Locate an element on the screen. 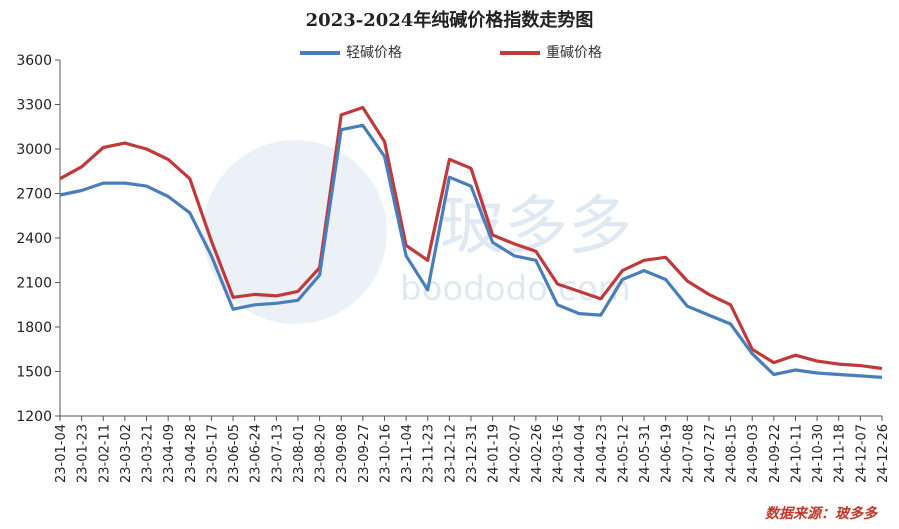 The image size is (899, 529). y-tick-label: 2700 is located at coordinates (34, 195).